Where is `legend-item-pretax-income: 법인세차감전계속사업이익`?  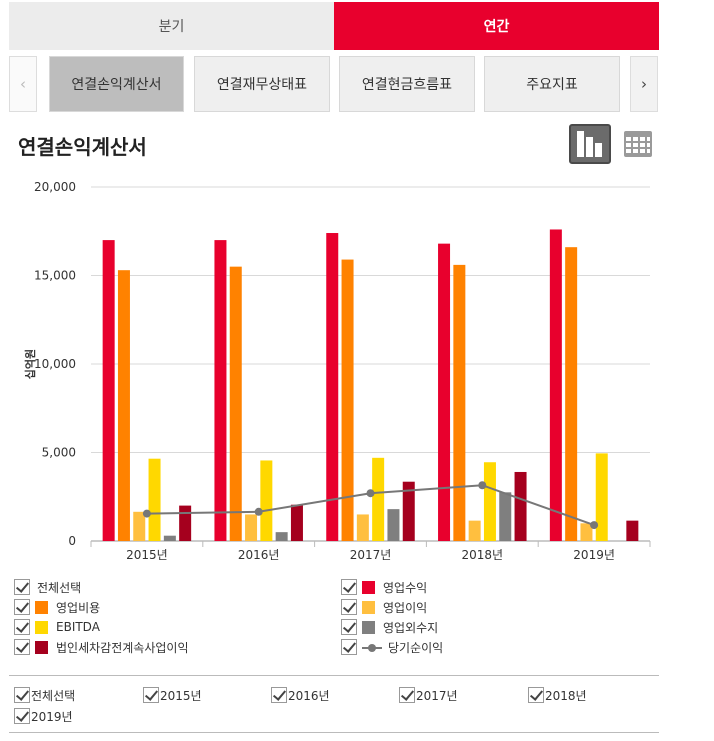
legend-item-pretax-income: 법인세차감전계속사업이익 is located at coordinates (101, 647).